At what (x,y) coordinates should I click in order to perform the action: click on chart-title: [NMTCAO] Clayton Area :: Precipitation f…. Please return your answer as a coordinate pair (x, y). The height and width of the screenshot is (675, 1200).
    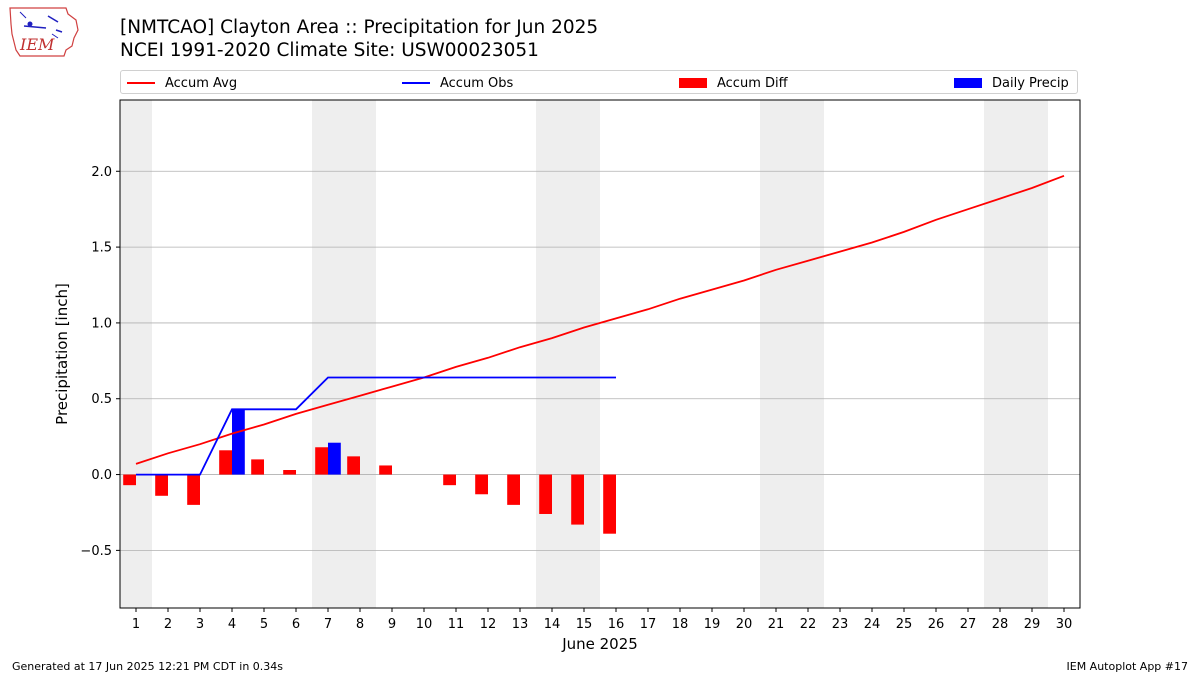
    Looking at the image, I should click on (359, 27).